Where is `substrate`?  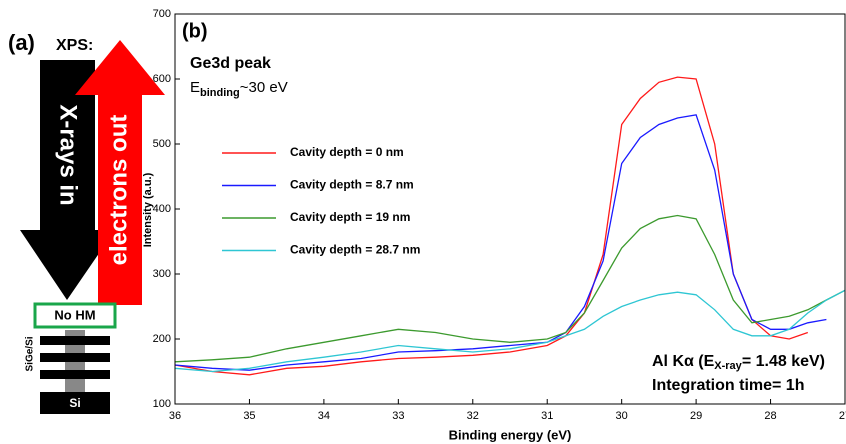
substrate is located at coordinates (75, 403).